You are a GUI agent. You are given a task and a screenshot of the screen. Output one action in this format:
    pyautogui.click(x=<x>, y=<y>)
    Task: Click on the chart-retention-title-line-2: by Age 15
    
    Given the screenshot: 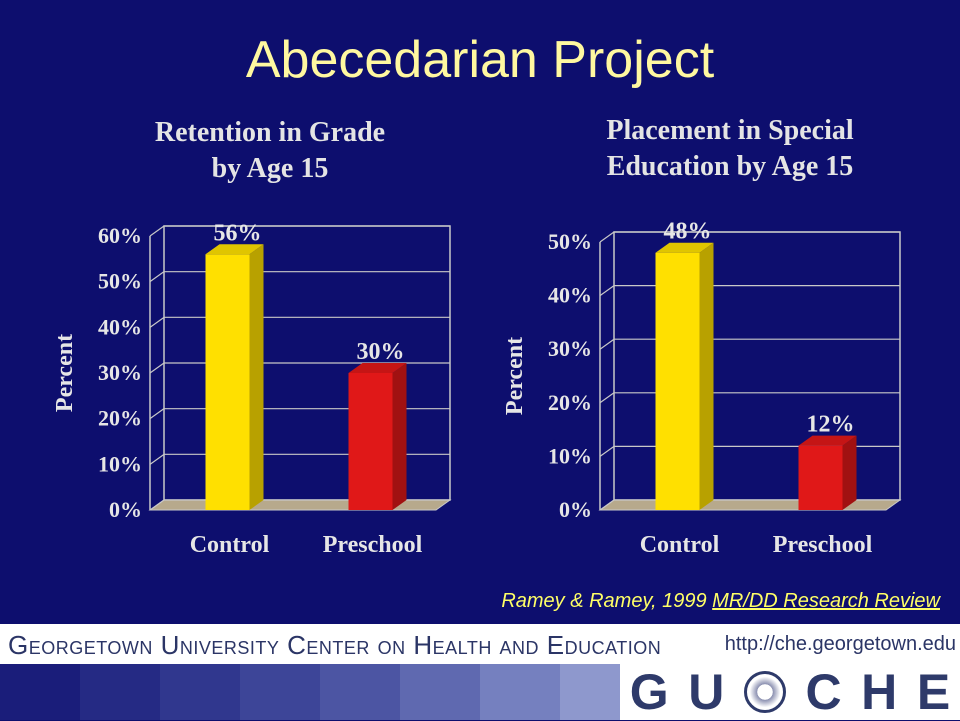 What is the action you would take?
    pyautogui.click(x=270, y=168)
    